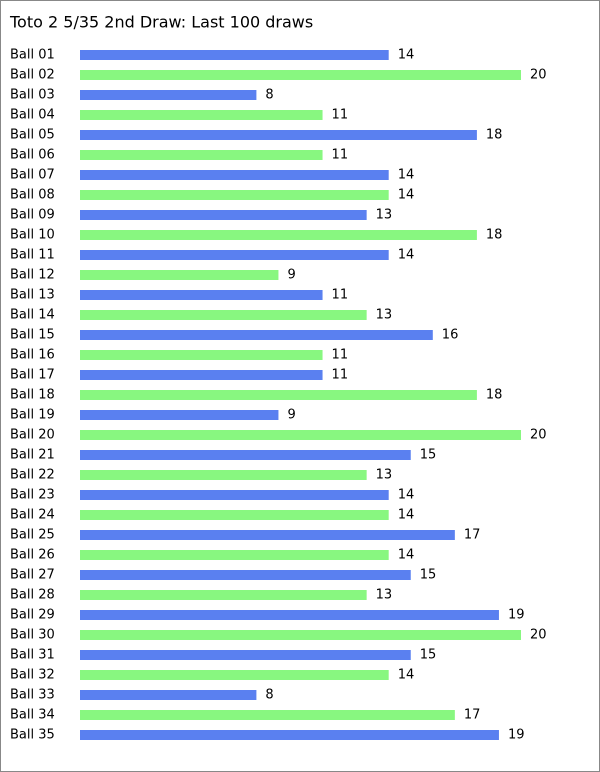  I want to click on category-label: Ball 03, so click(32, 95).